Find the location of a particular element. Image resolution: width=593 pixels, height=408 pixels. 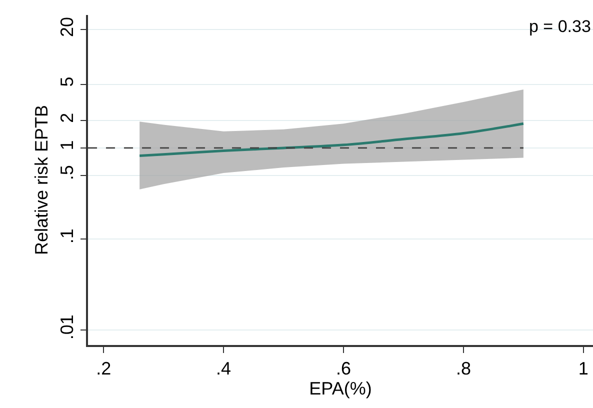

y-tick-label: .5 is located at coordinates (67, 172).